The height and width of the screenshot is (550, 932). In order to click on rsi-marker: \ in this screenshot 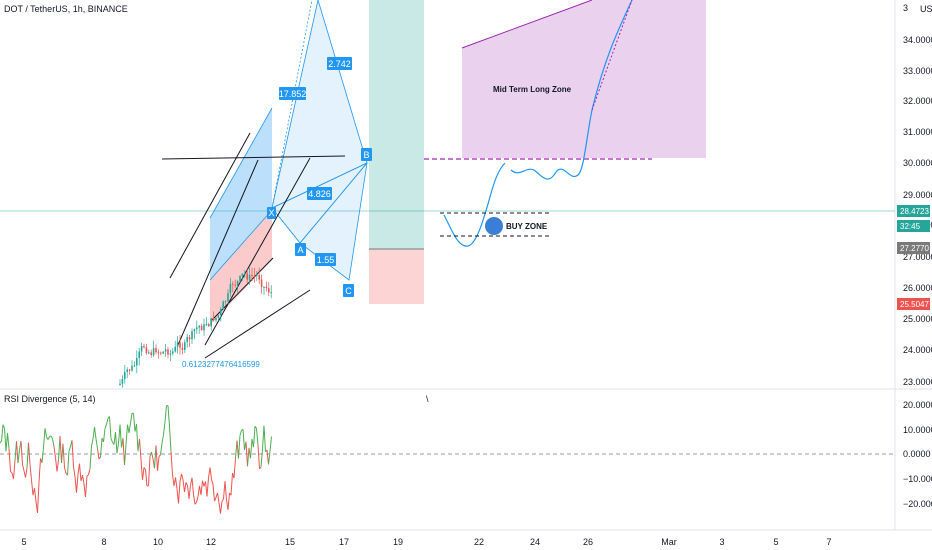, I will do `click(427, 399)`.